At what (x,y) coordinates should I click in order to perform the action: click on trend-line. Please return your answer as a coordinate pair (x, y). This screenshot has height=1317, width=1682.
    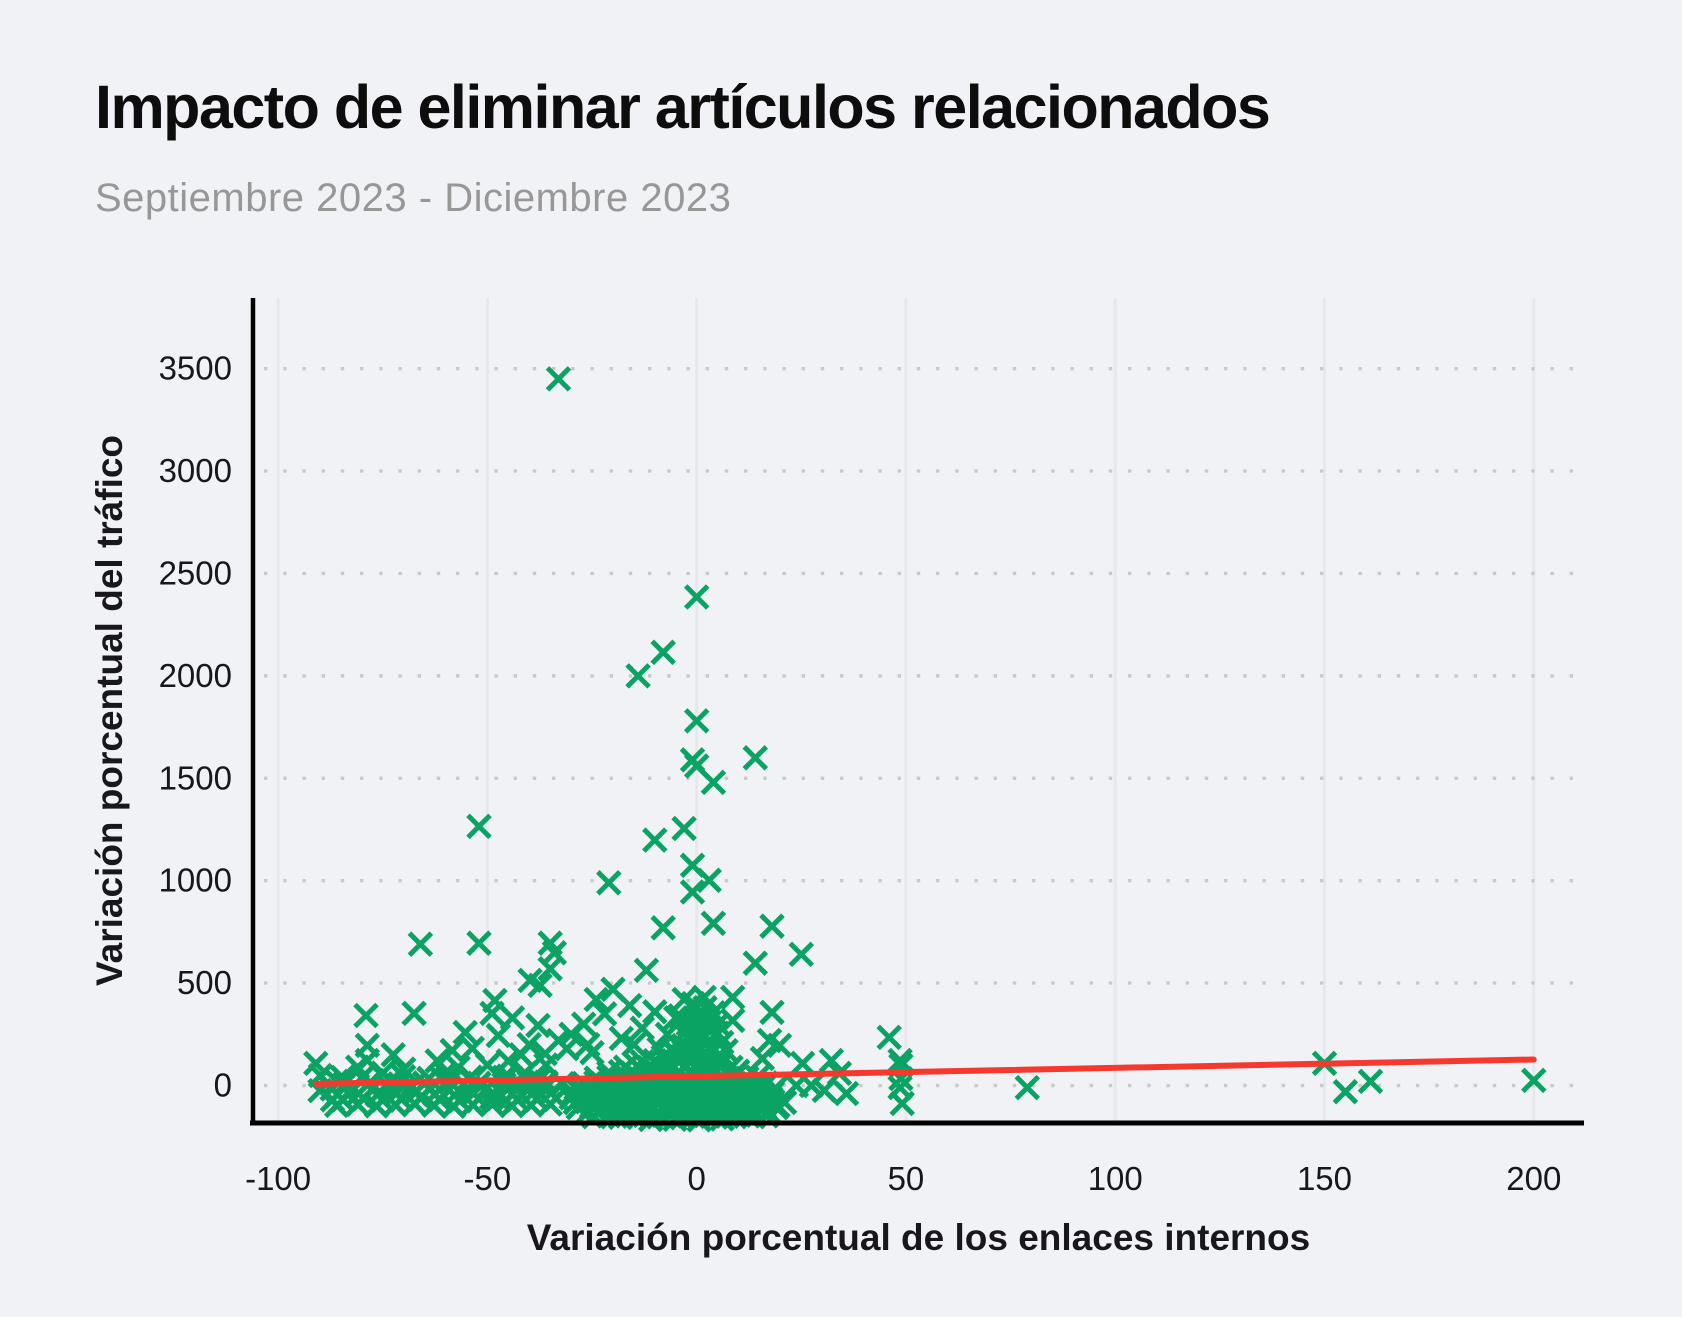
    Looking at the image, I should click on (924, 1071).